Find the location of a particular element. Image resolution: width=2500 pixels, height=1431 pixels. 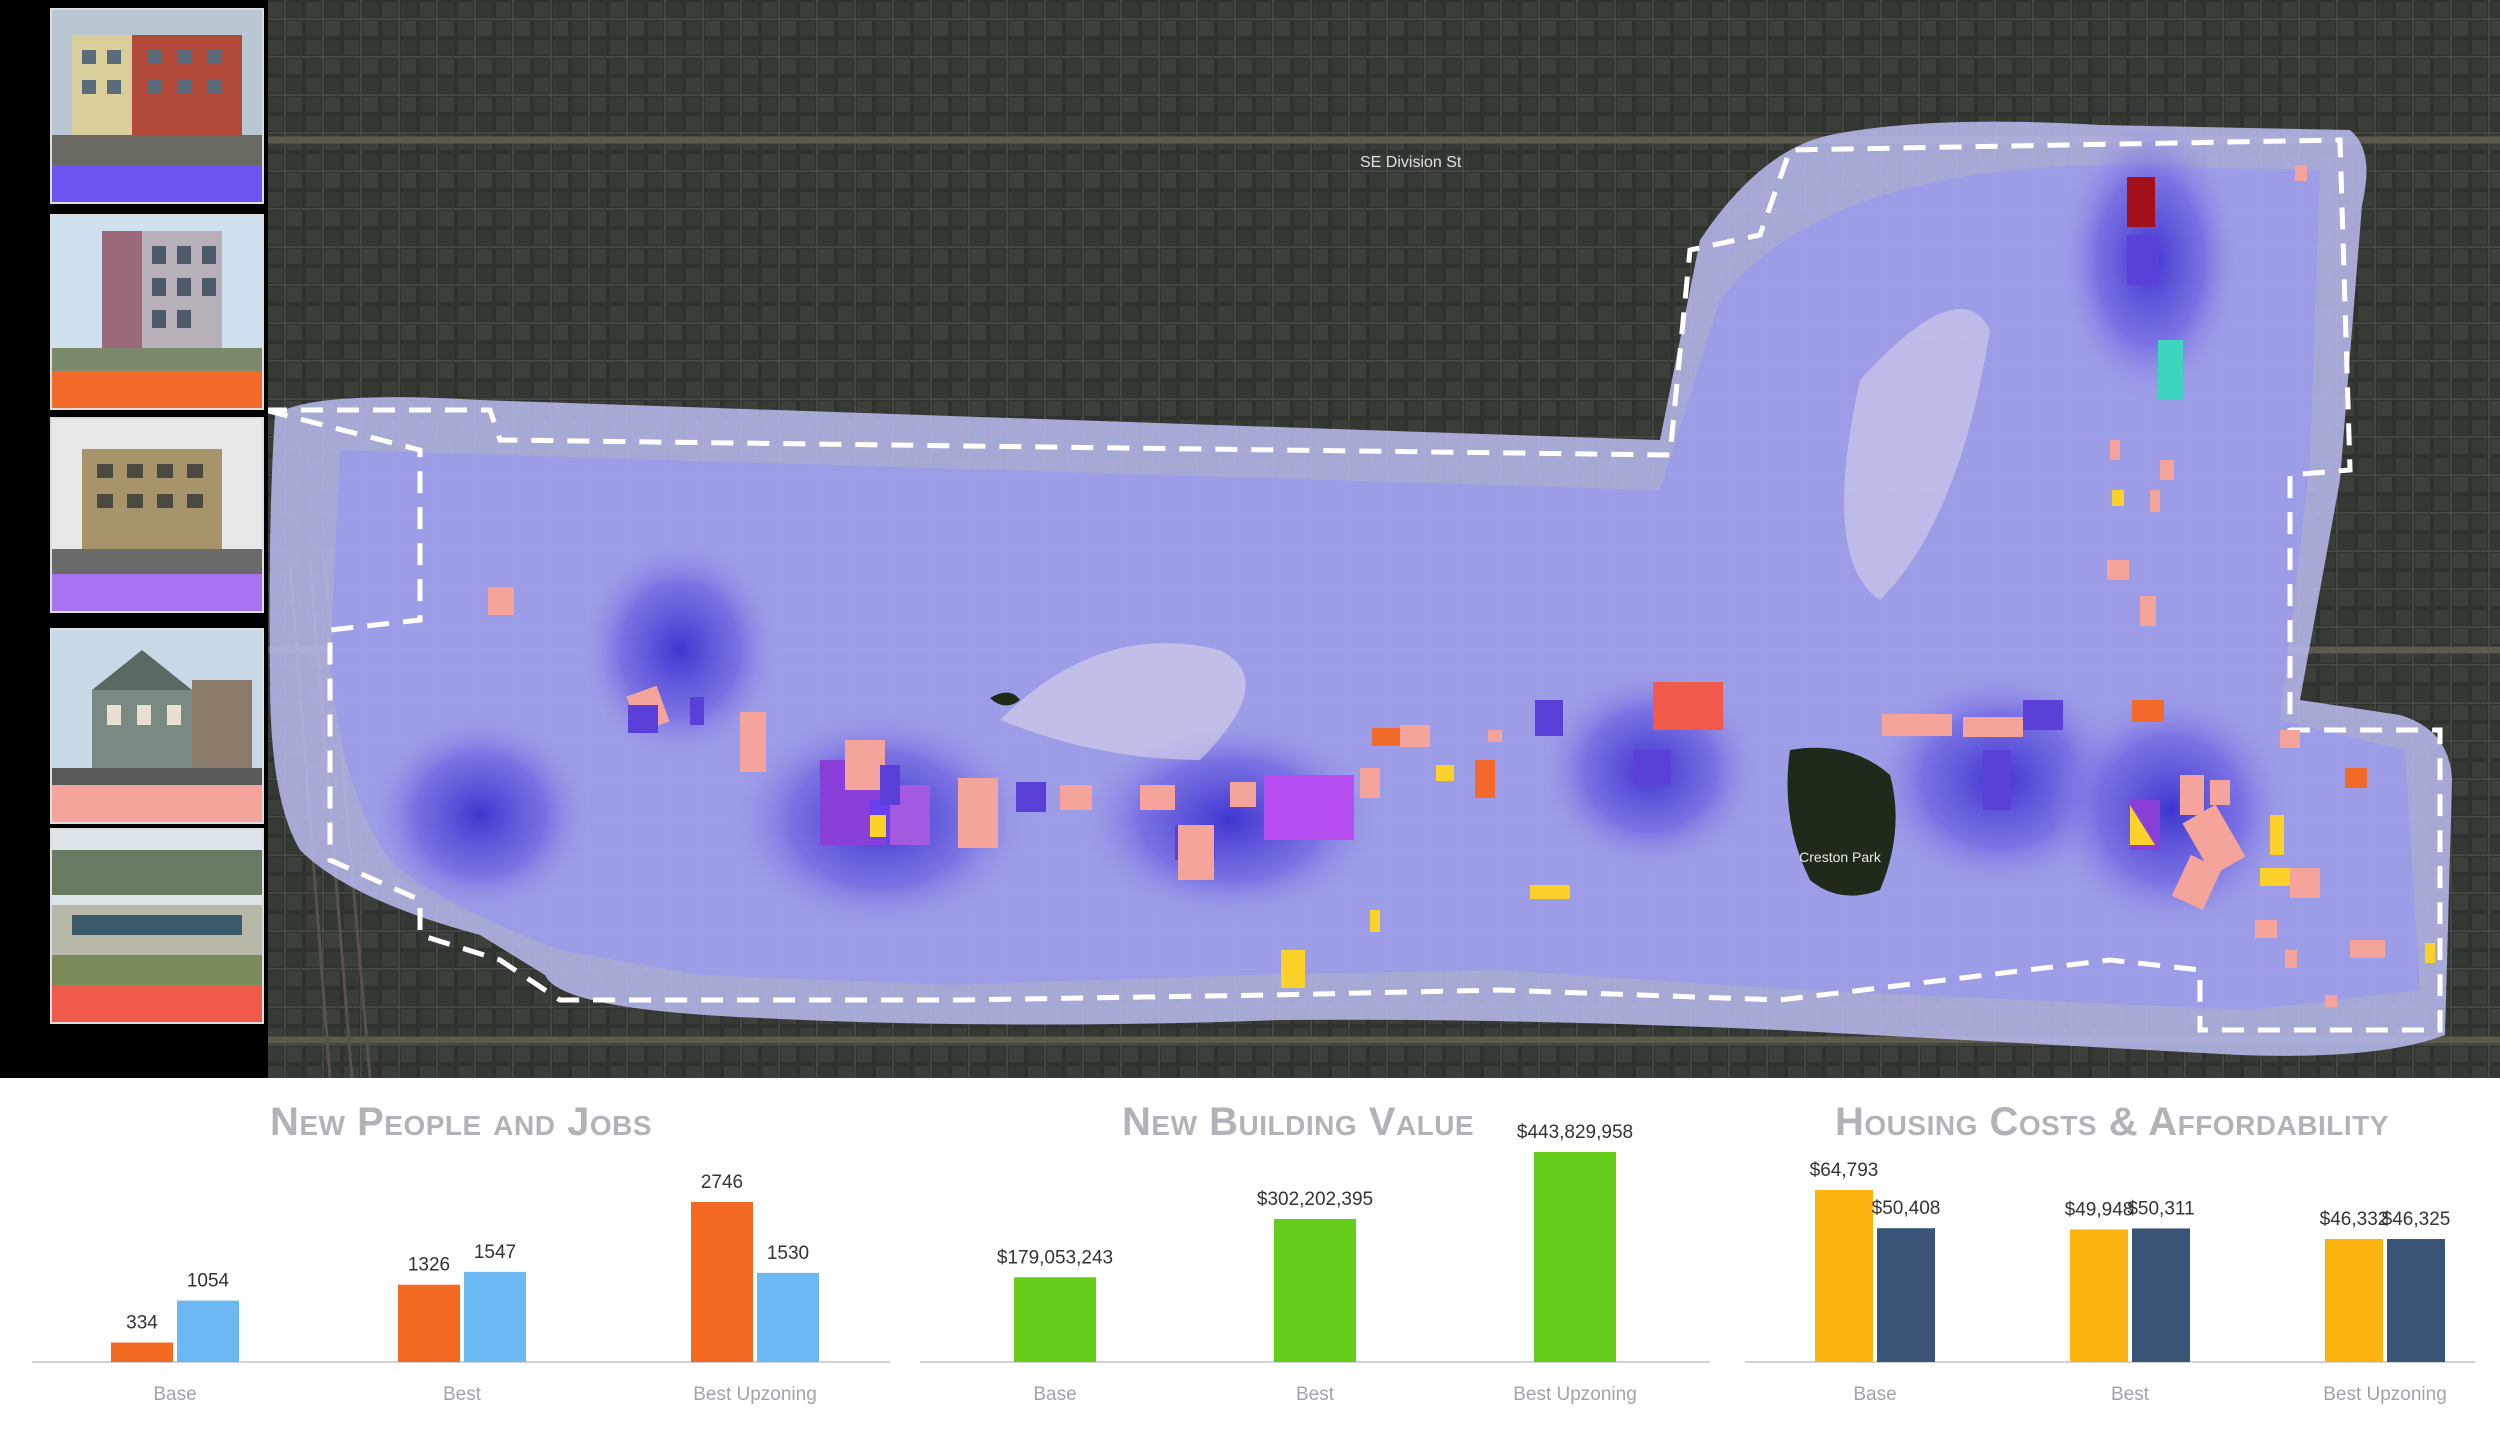

chart-1-category-label: Best is located at coordinates (1315, 1394).